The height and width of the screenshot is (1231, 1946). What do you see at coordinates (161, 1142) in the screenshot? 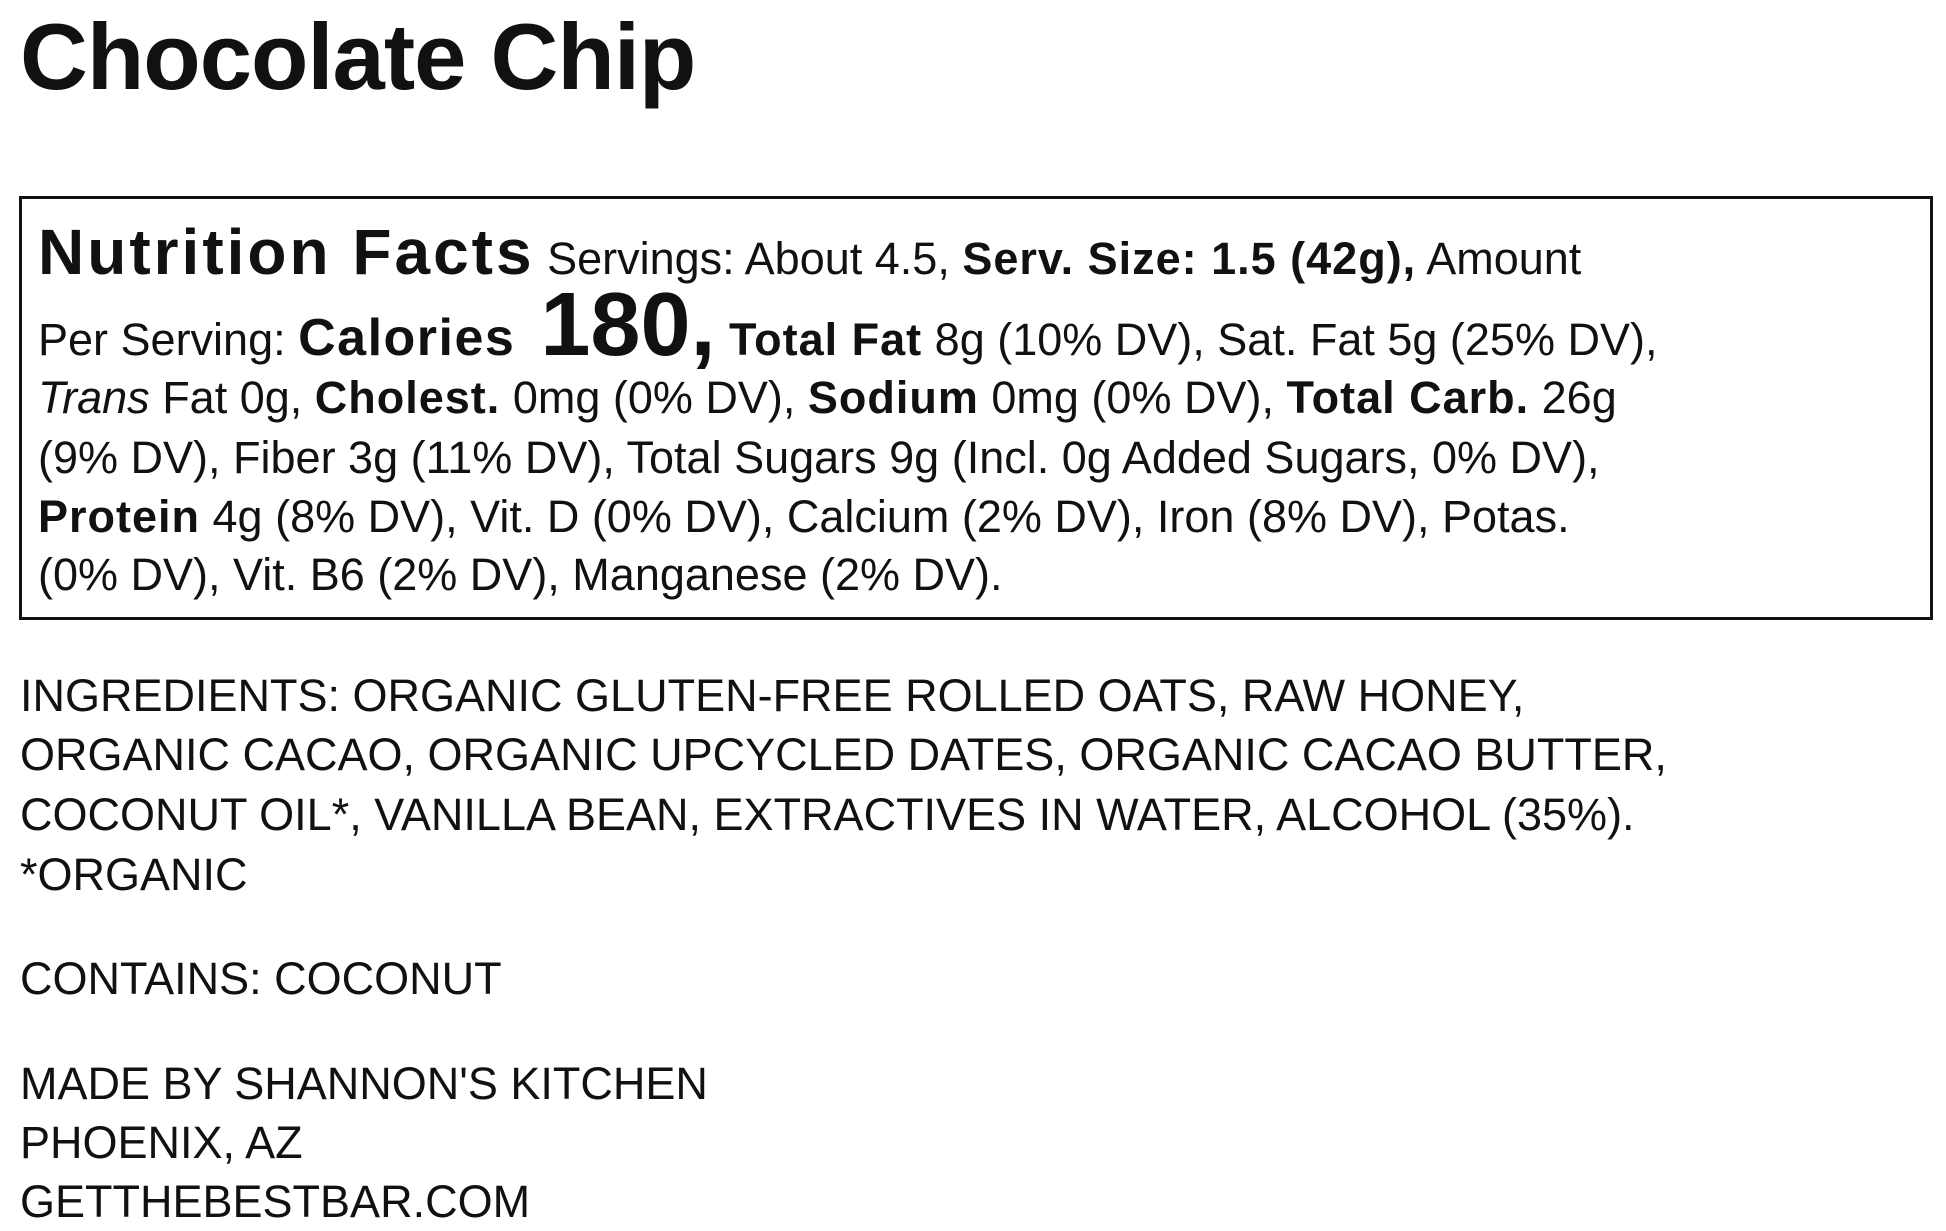
I see `maker-location: PHOENIX, AZ` at bounding box center [161, 1142].